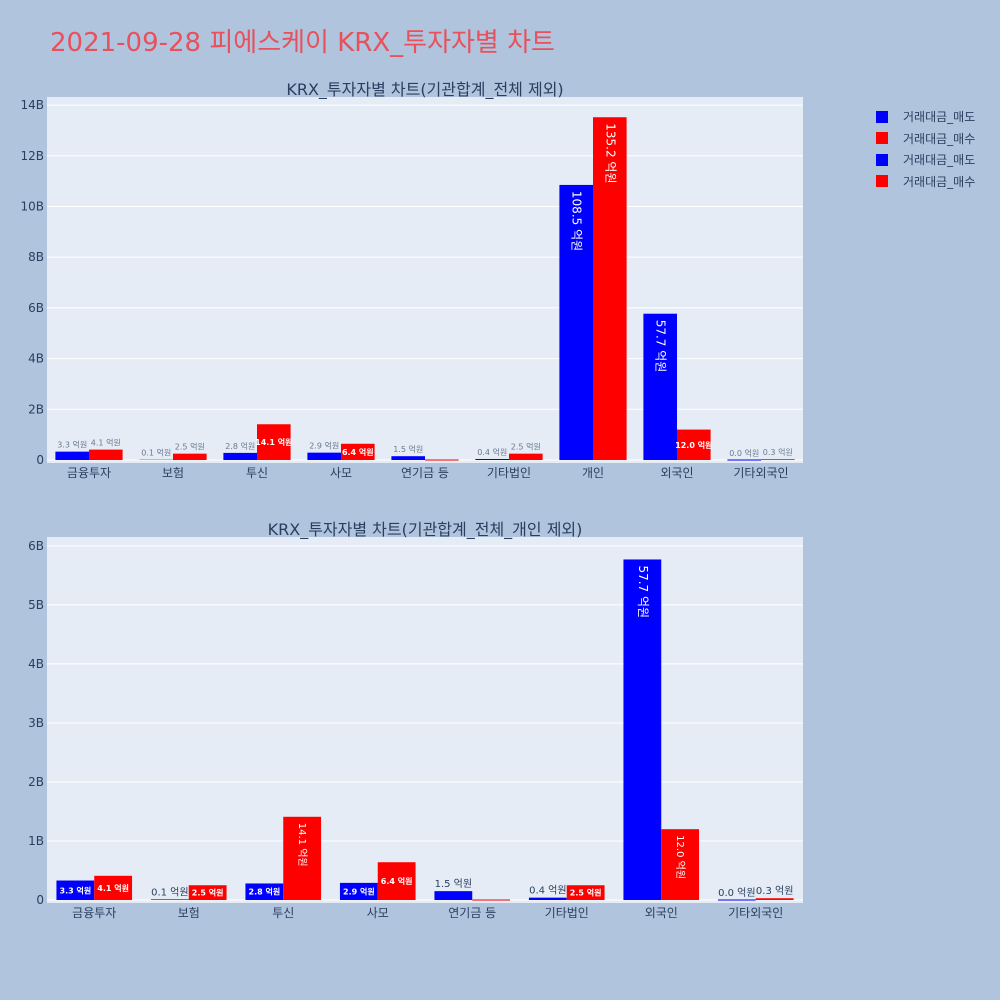 The width and height of the screenshot is (1000, 1000). I want to click on legend-item-buy-2: 거래대금_매수, so click(925, 182).